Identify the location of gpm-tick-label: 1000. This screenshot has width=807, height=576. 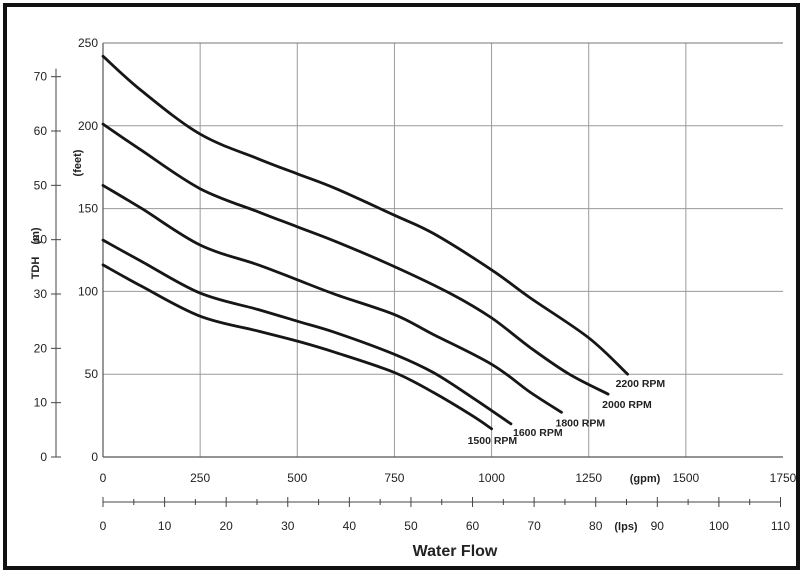
(491, 478).